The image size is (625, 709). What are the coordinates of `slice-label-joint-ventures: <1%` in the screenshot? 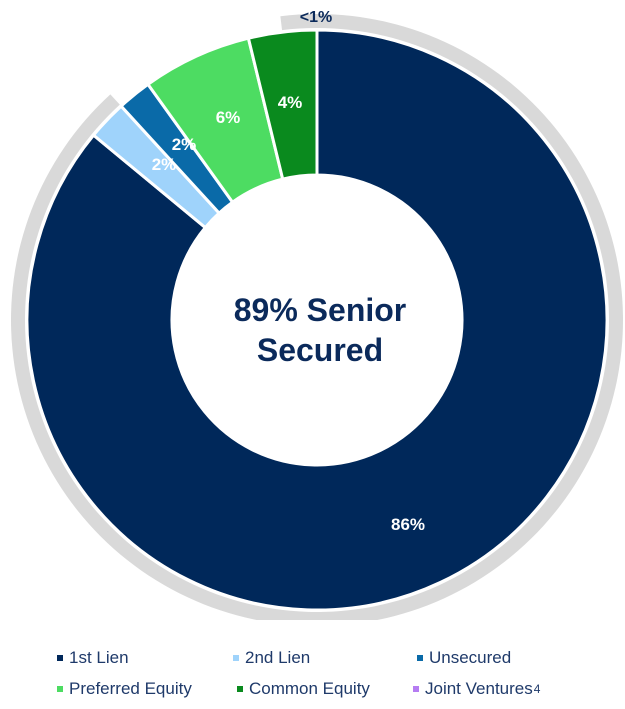 It's located at (316, 17).